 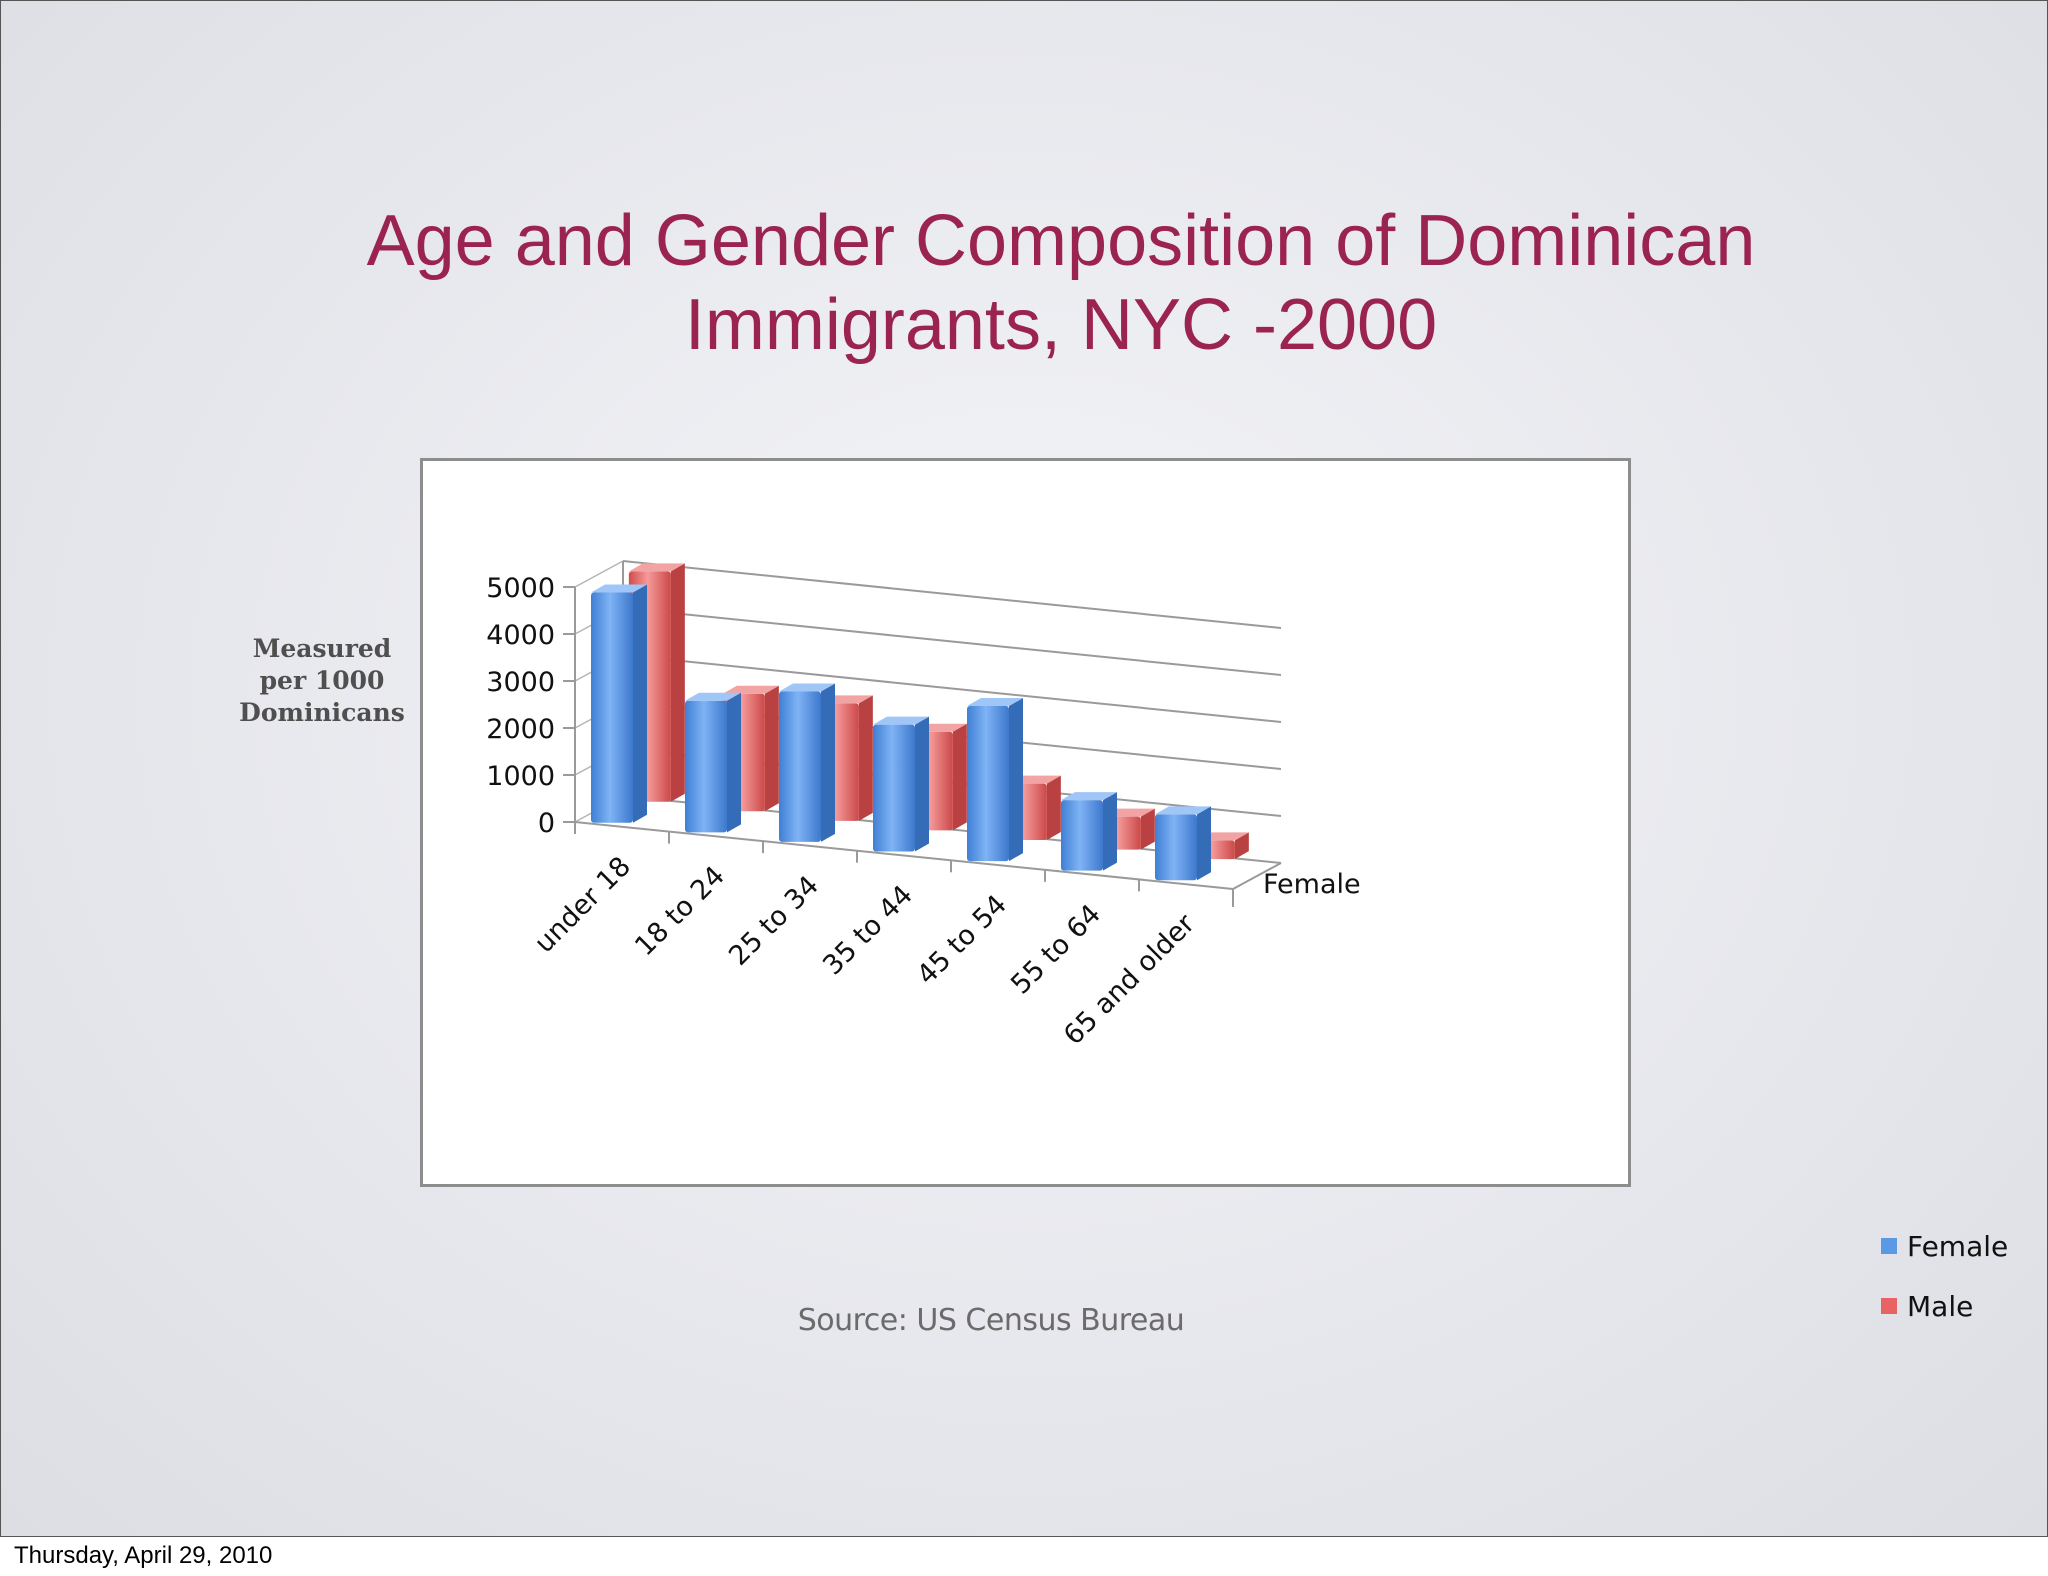 What do you see at coordinates (868, 931) in the screenshot?
I see `x-tick-label: 35 to 44` at bounding box center [868, 931].